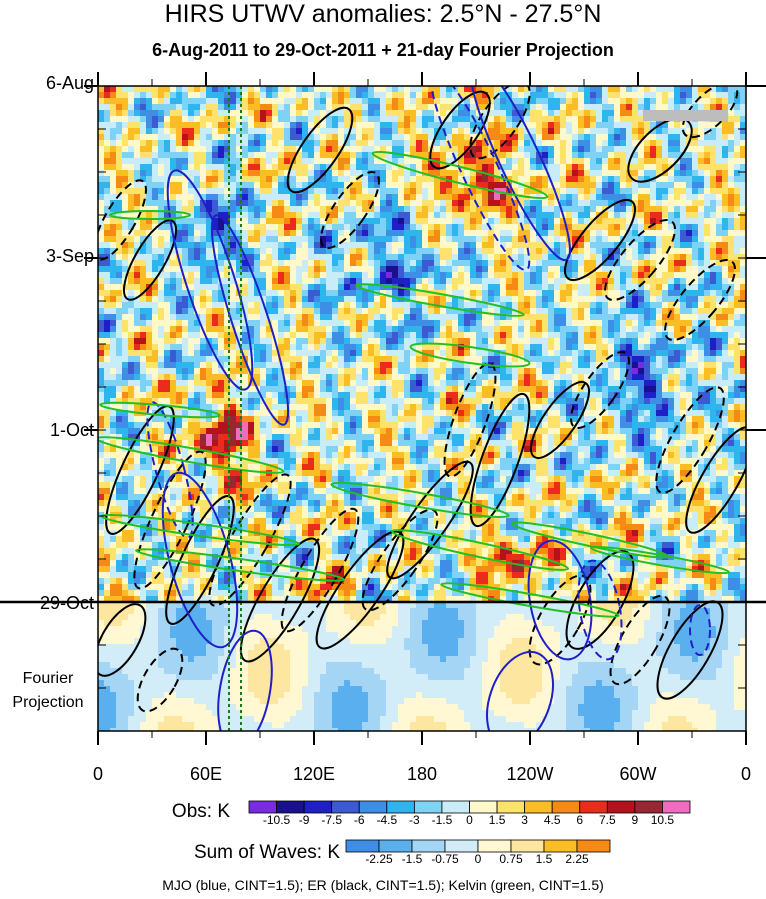 The height and width of the screenshot is (899, 766). I want to click on obs-colorbar-tick: -9, so click(304, 820).